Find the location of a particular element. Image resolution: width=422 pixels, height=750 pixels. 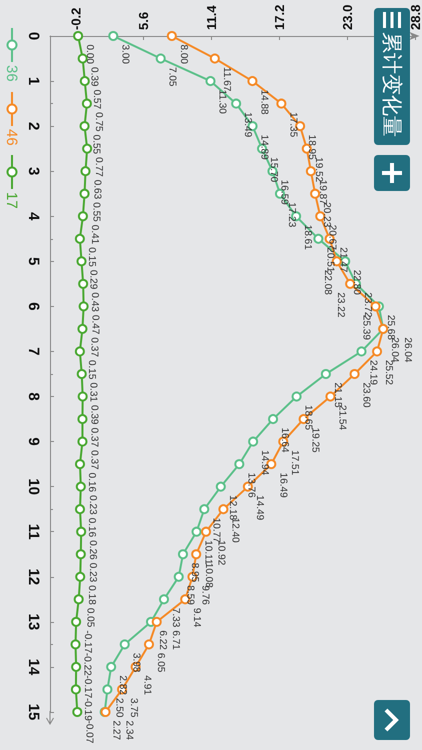

data-label: 14.49 is located at coordinates (259, 508).